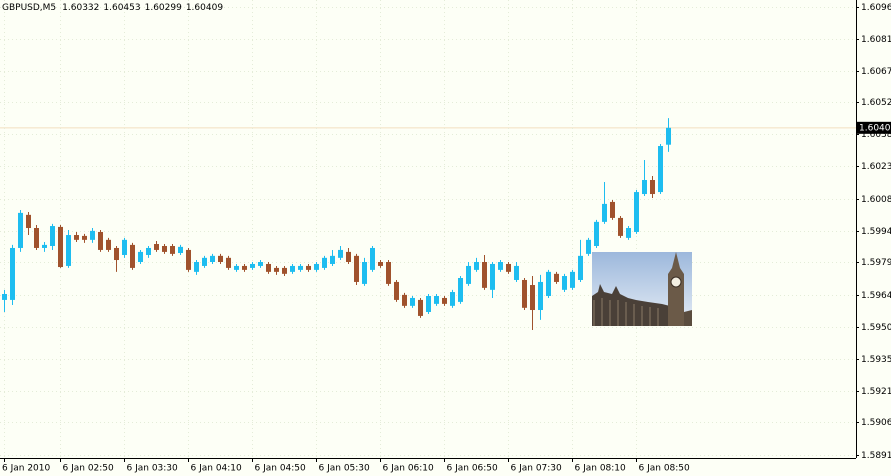  What do you see at coordinates (281, 469) in the screenshot?
I see `x-tick-label: 6 Jan 04:50` at bounding box center [281, 469].